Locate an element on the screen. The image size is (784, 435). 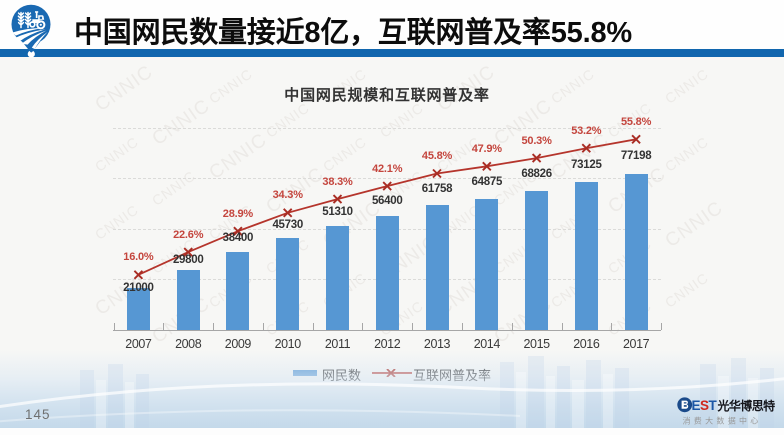
svg-text: 光华博思特 is located at coordinates (746, 405).